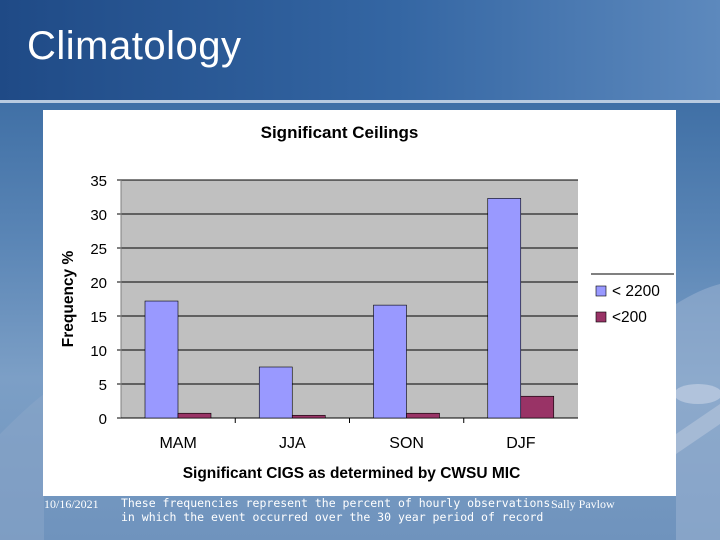 The image size is (720, 540). What do you see at coordinates (68, 299) in the screenshot?
I see `y-axis-label: Frequency %` at bounding box center [68, 299].